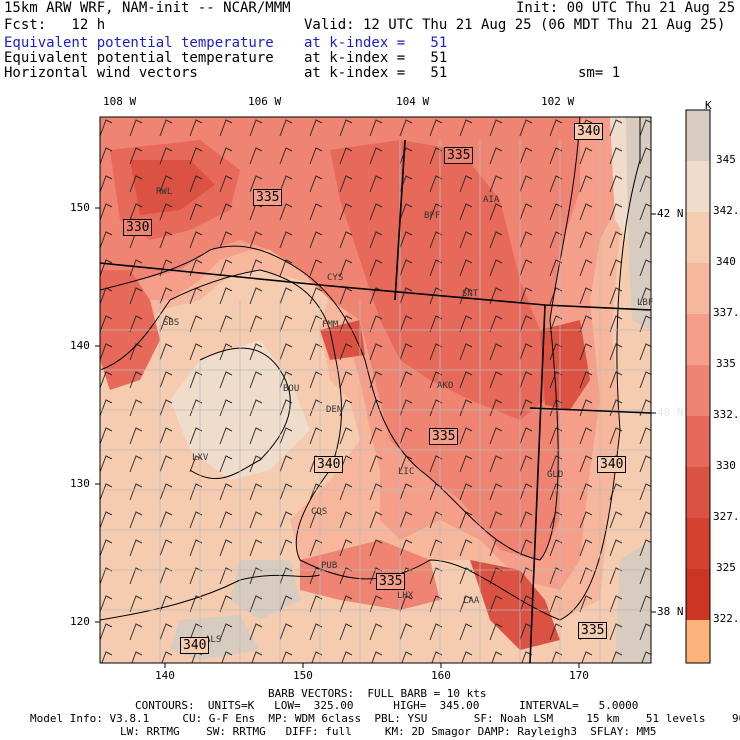 This screenshot has width=740, height=740. I want to click on smoothing-label: sm= 1, so click(599, 73).